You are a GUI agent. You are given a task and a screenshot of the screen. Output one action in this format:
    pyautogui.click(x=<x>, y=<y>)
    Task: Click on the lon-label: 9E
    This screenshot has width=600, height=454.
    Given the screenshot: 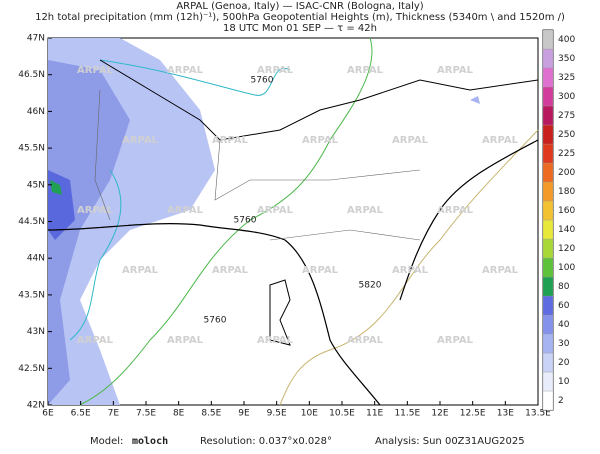 What is the action you would take?
    pyautogui.click(x=244, y=414)
    